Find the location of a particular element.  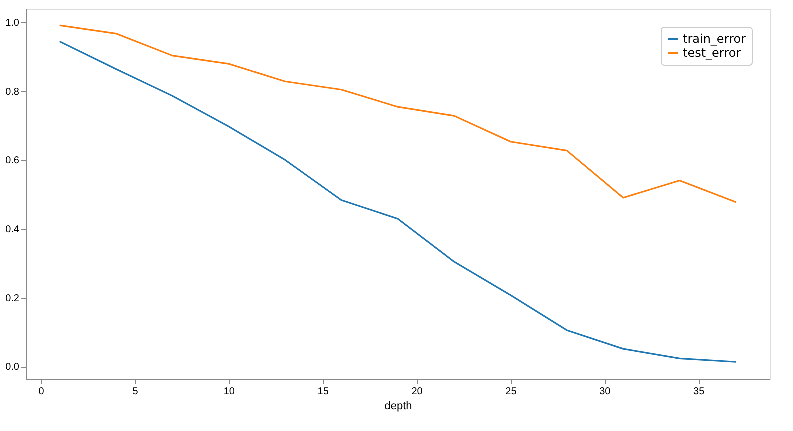

legend-label: test_error is located at coordinates (712, 53).